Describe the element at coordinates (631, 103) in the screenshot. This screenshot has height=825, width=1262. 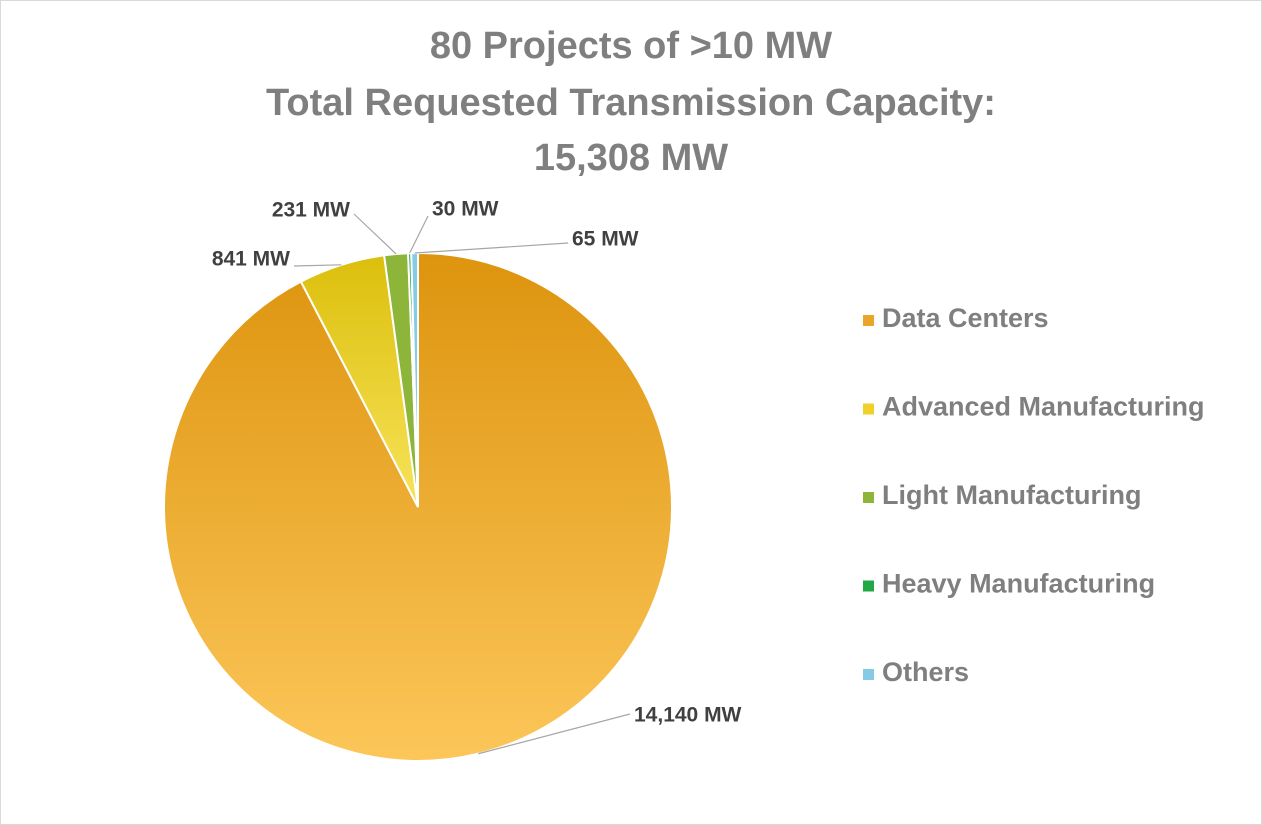
I see `chart-title: Total Requested Transmission Capacity:` at that location.